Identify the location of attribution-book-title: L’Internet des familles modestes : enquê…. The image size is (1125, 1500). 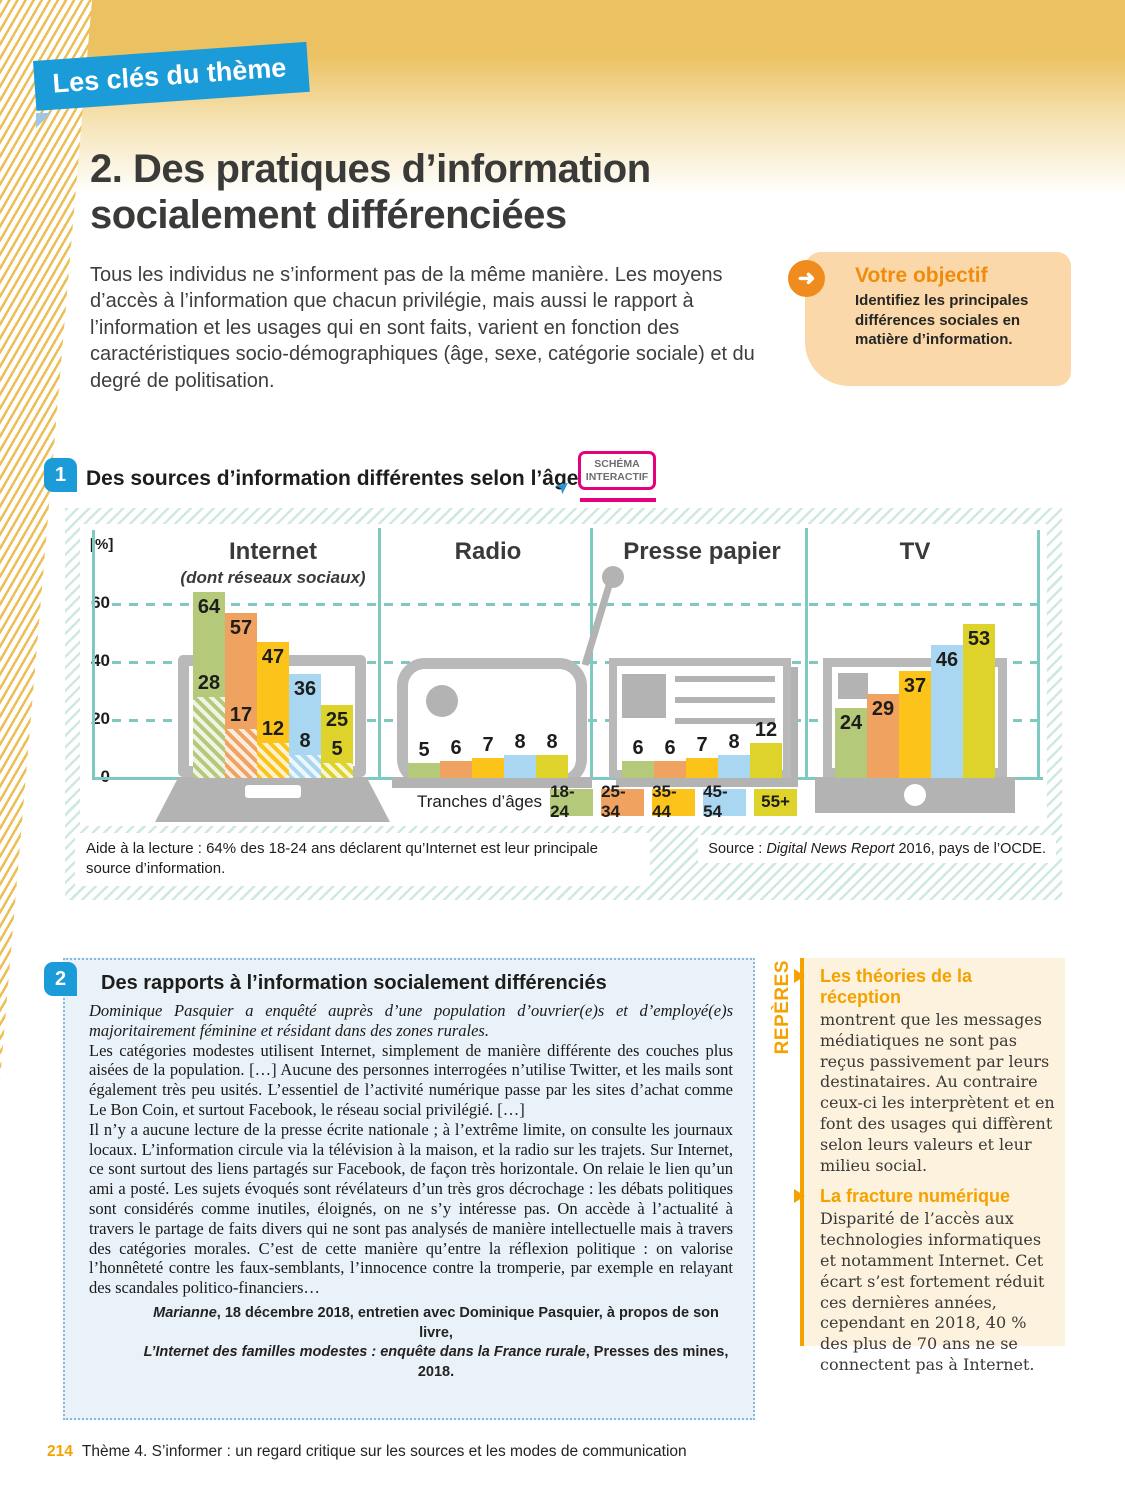
(364, 1352).